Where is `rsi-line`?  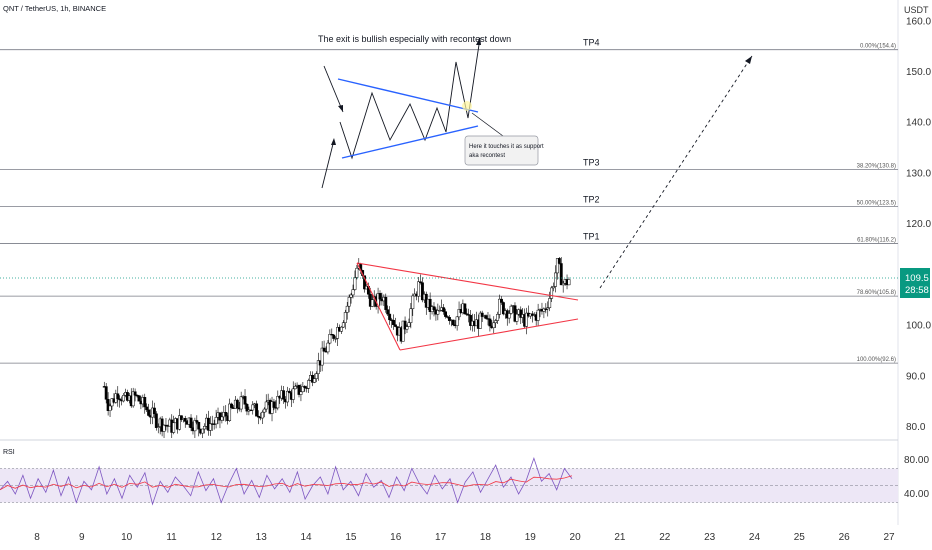 rsi-line is located at coordinates (286, 481).